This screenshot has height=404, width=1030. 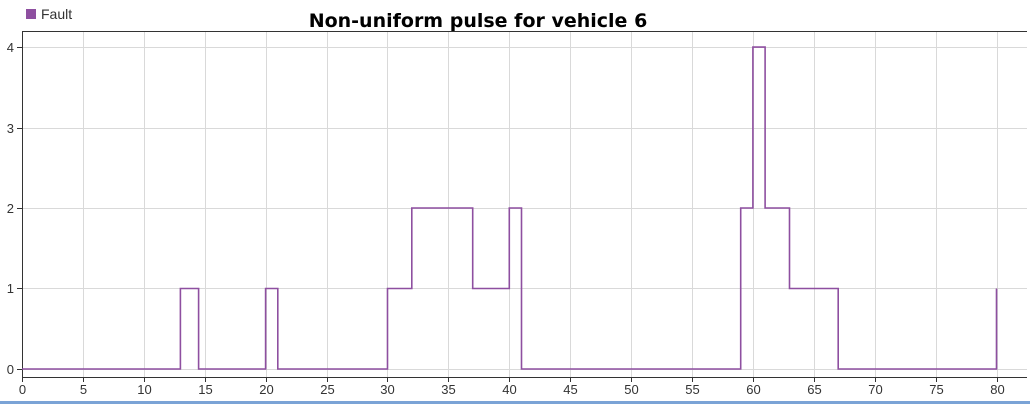 I want to click on x-tick-label-60: 60, so click(x=753, y=389).